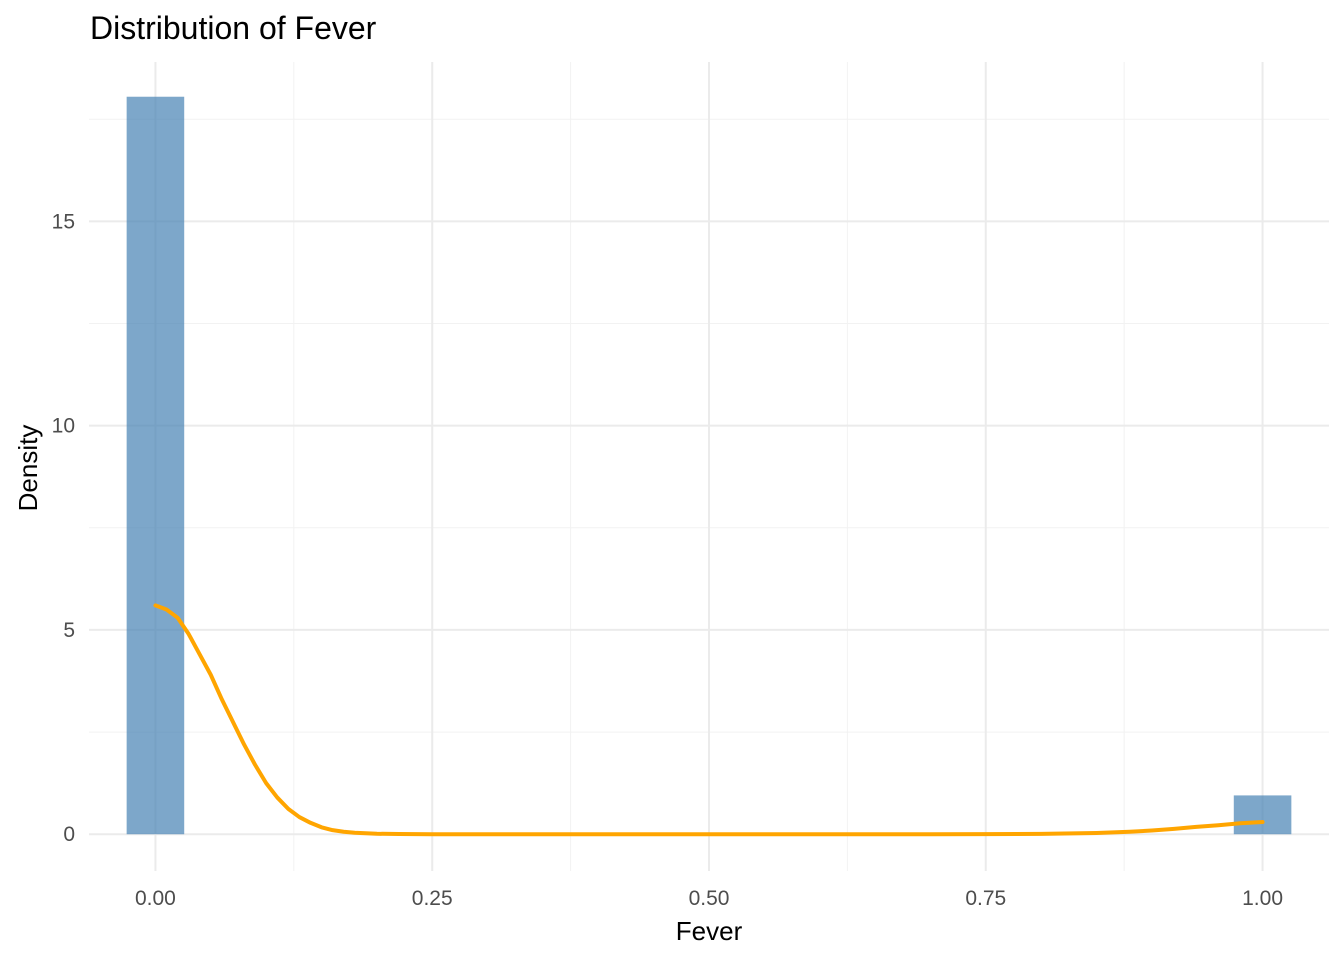 This screenshot has height=960, width=1344. What do you see at coordinates (985, 898) in the screenshot?
I see `x-tick-label-3: 0.75` at bounding box center [985, 898].